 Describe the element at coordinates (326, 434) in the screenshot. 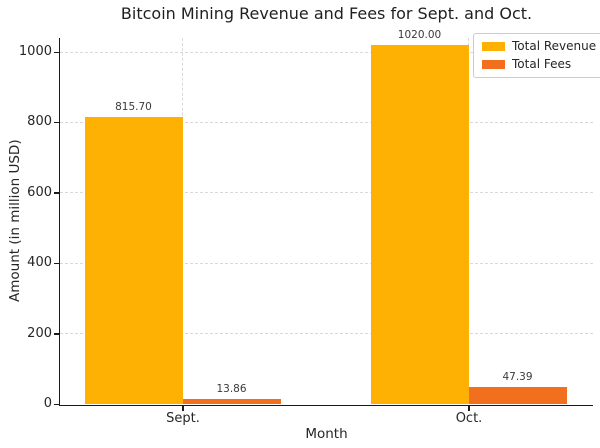

I see `x-axis-title: Month` at that location.